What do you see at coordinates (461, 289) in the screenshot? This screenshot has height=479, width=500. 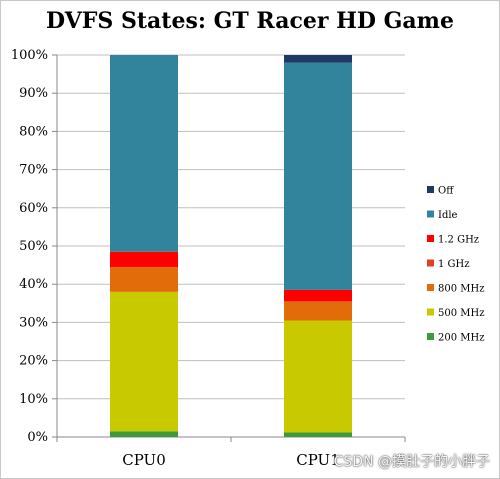 I see `legend-label: 800 MHz` at bounding box center [461, 289].